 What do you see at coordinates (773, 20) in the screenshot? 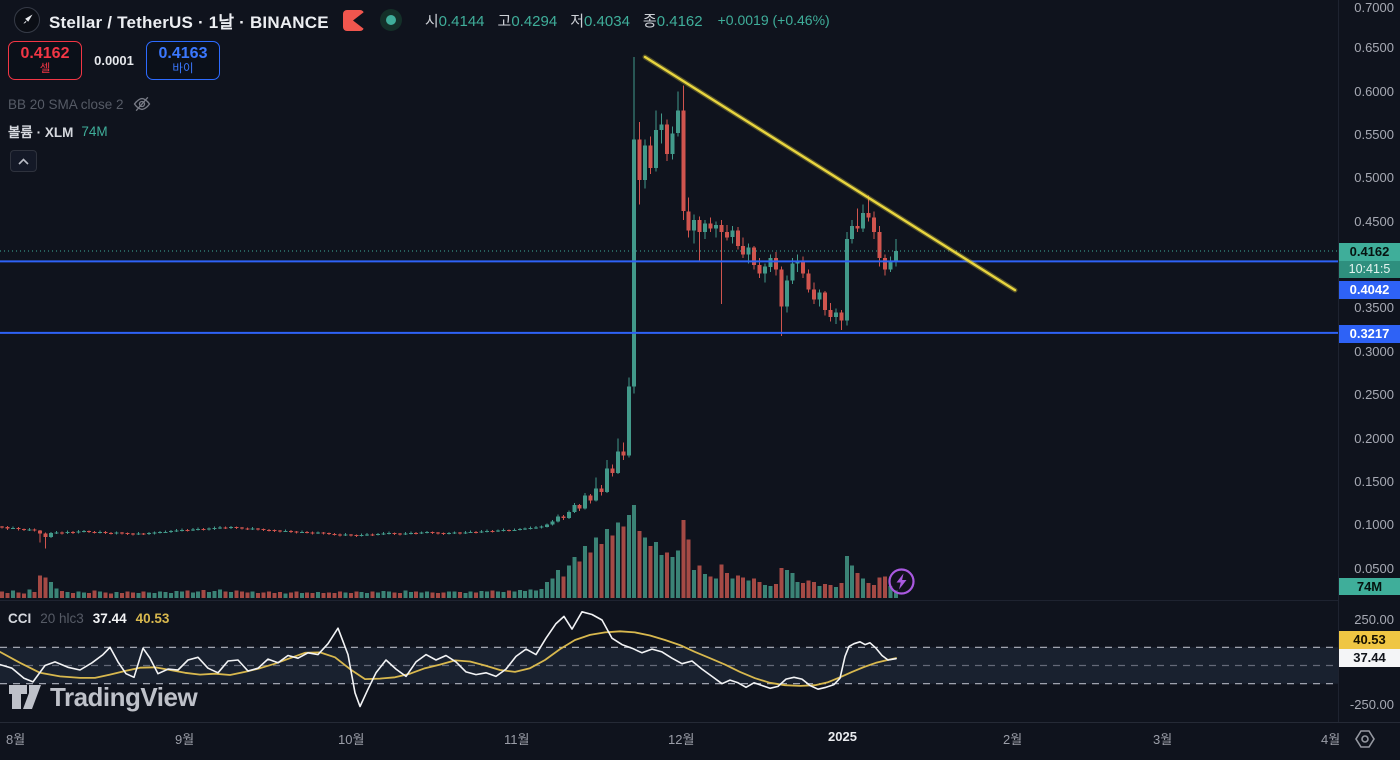
I see `price-change: +0.0019 (+0.46%)` at bounding box center [773, 20].